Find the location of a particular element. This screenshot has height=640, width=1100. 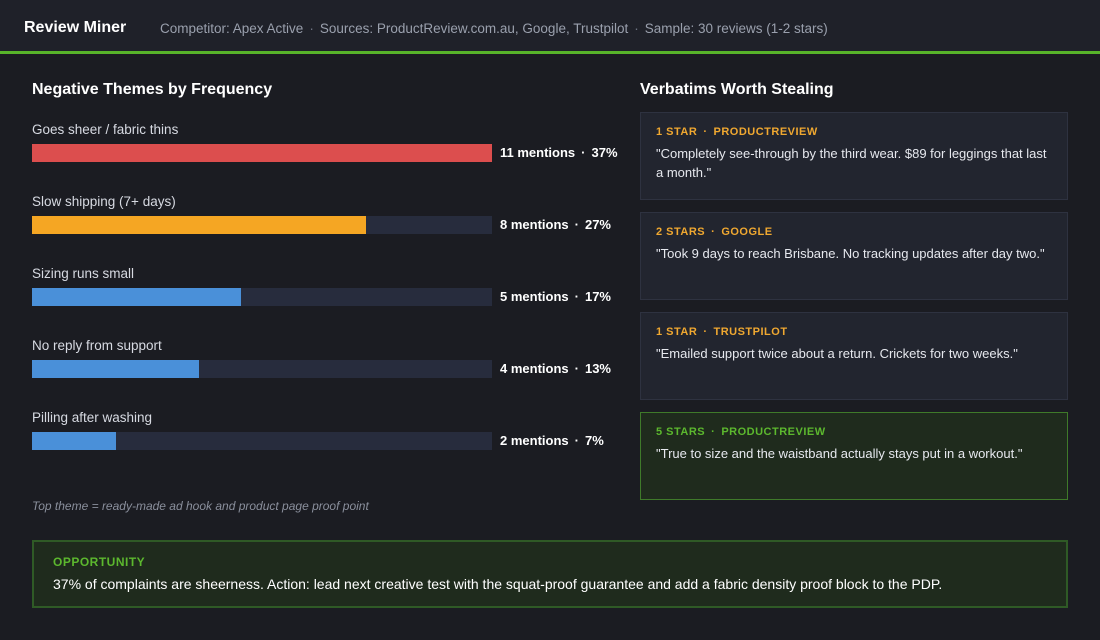

theme-row: Pilling after washing 2 mentions · 7% is located at coordinates (332, 436).